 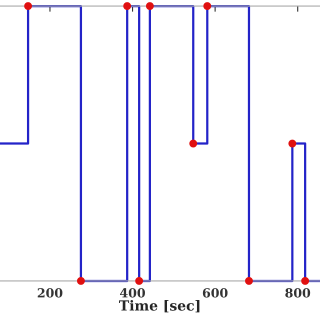 What do you see at coordinates (159, 306) in the screenshot?
I see `x-axis-title: Time [sec]` at bounding box center [159, 306].